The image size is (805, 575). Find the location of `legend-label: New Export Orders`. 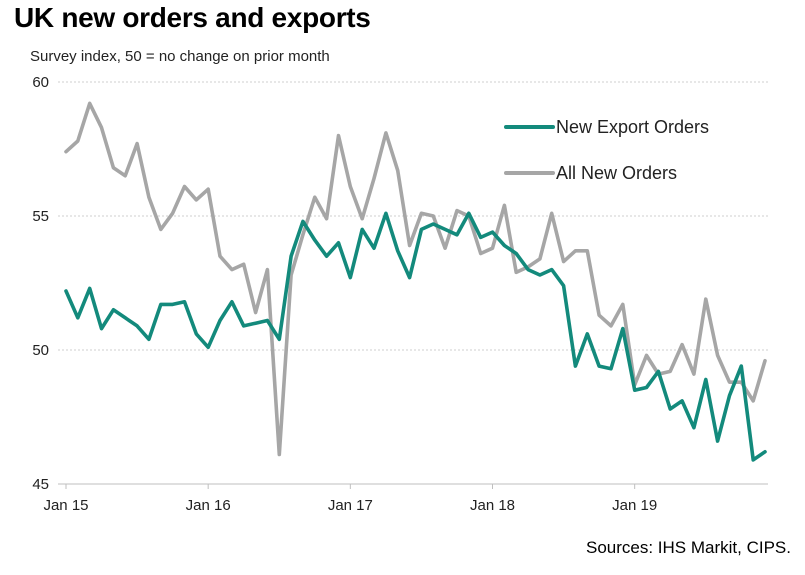

legend-label: New Export Orders is located at coordinates (632, 127).